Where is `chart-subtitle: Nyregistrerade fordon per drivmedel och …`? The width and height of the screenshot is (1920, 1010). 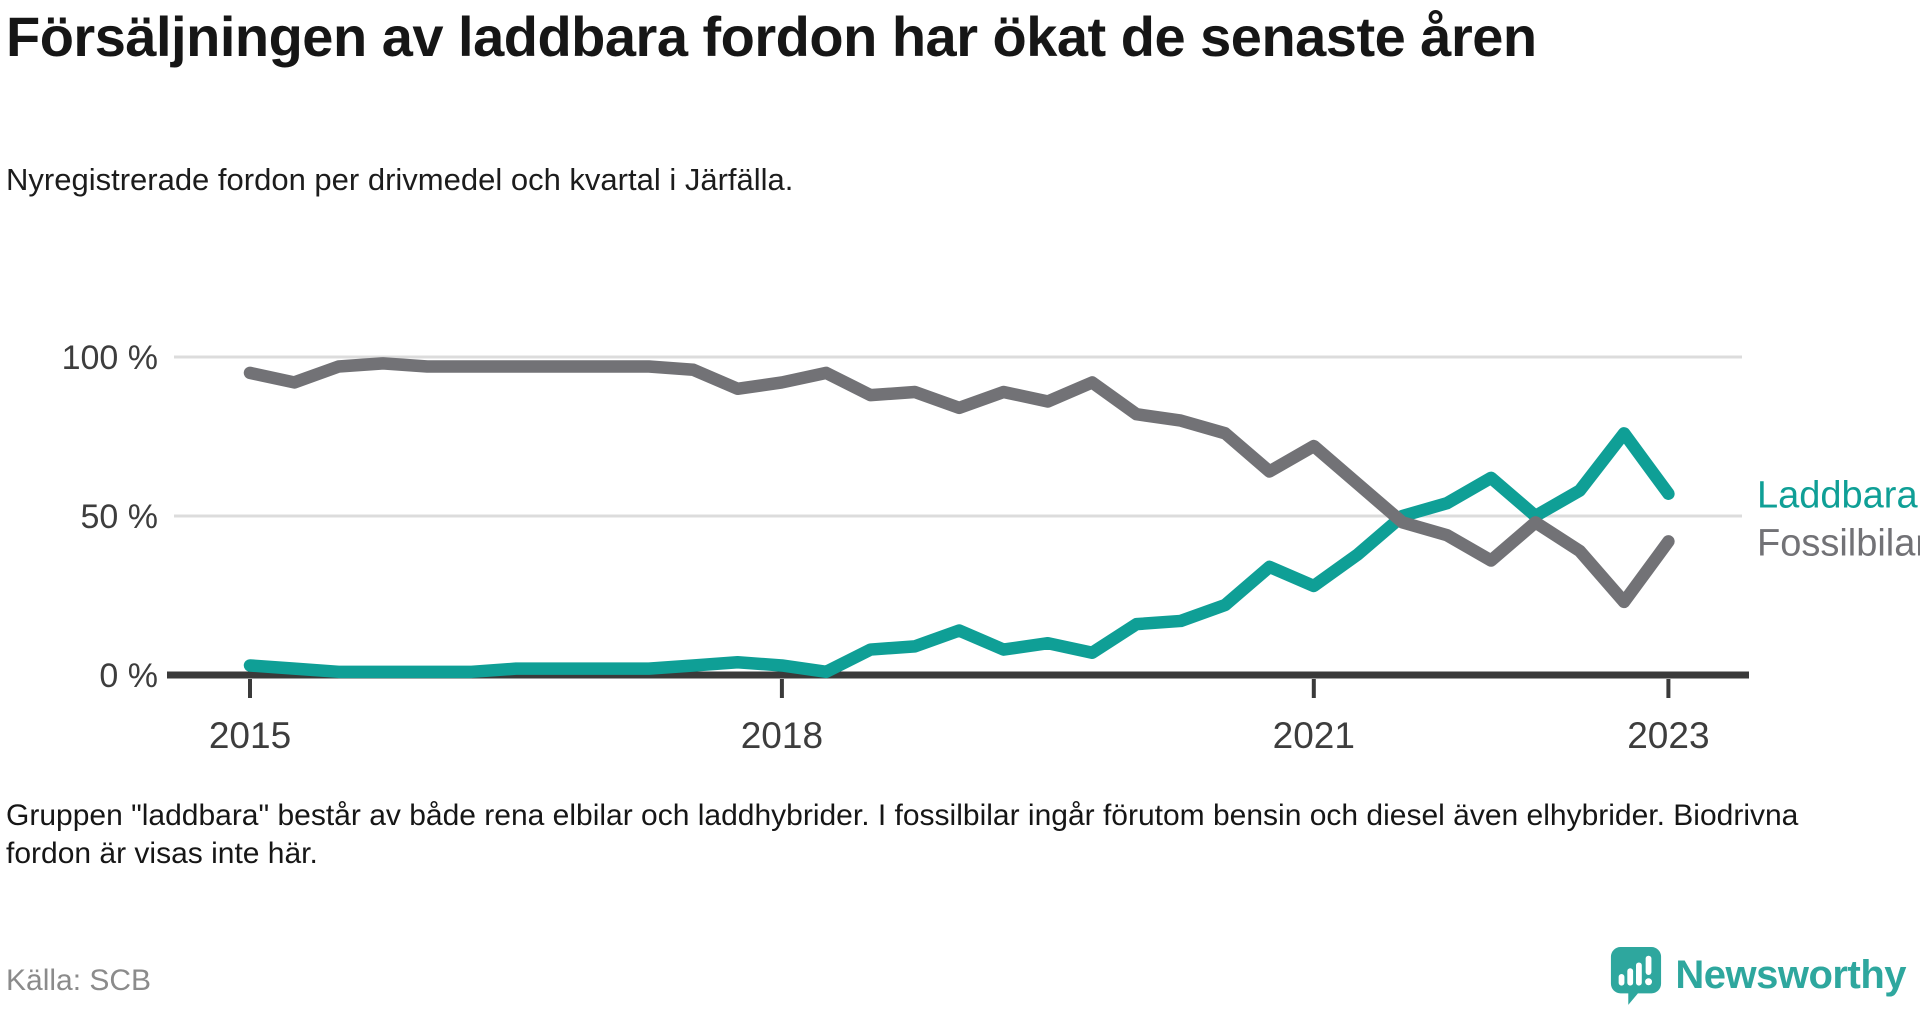
chart-subtitle: Nyregistrerade fordon per drivmedel och … is located at coordinates (400, 179).